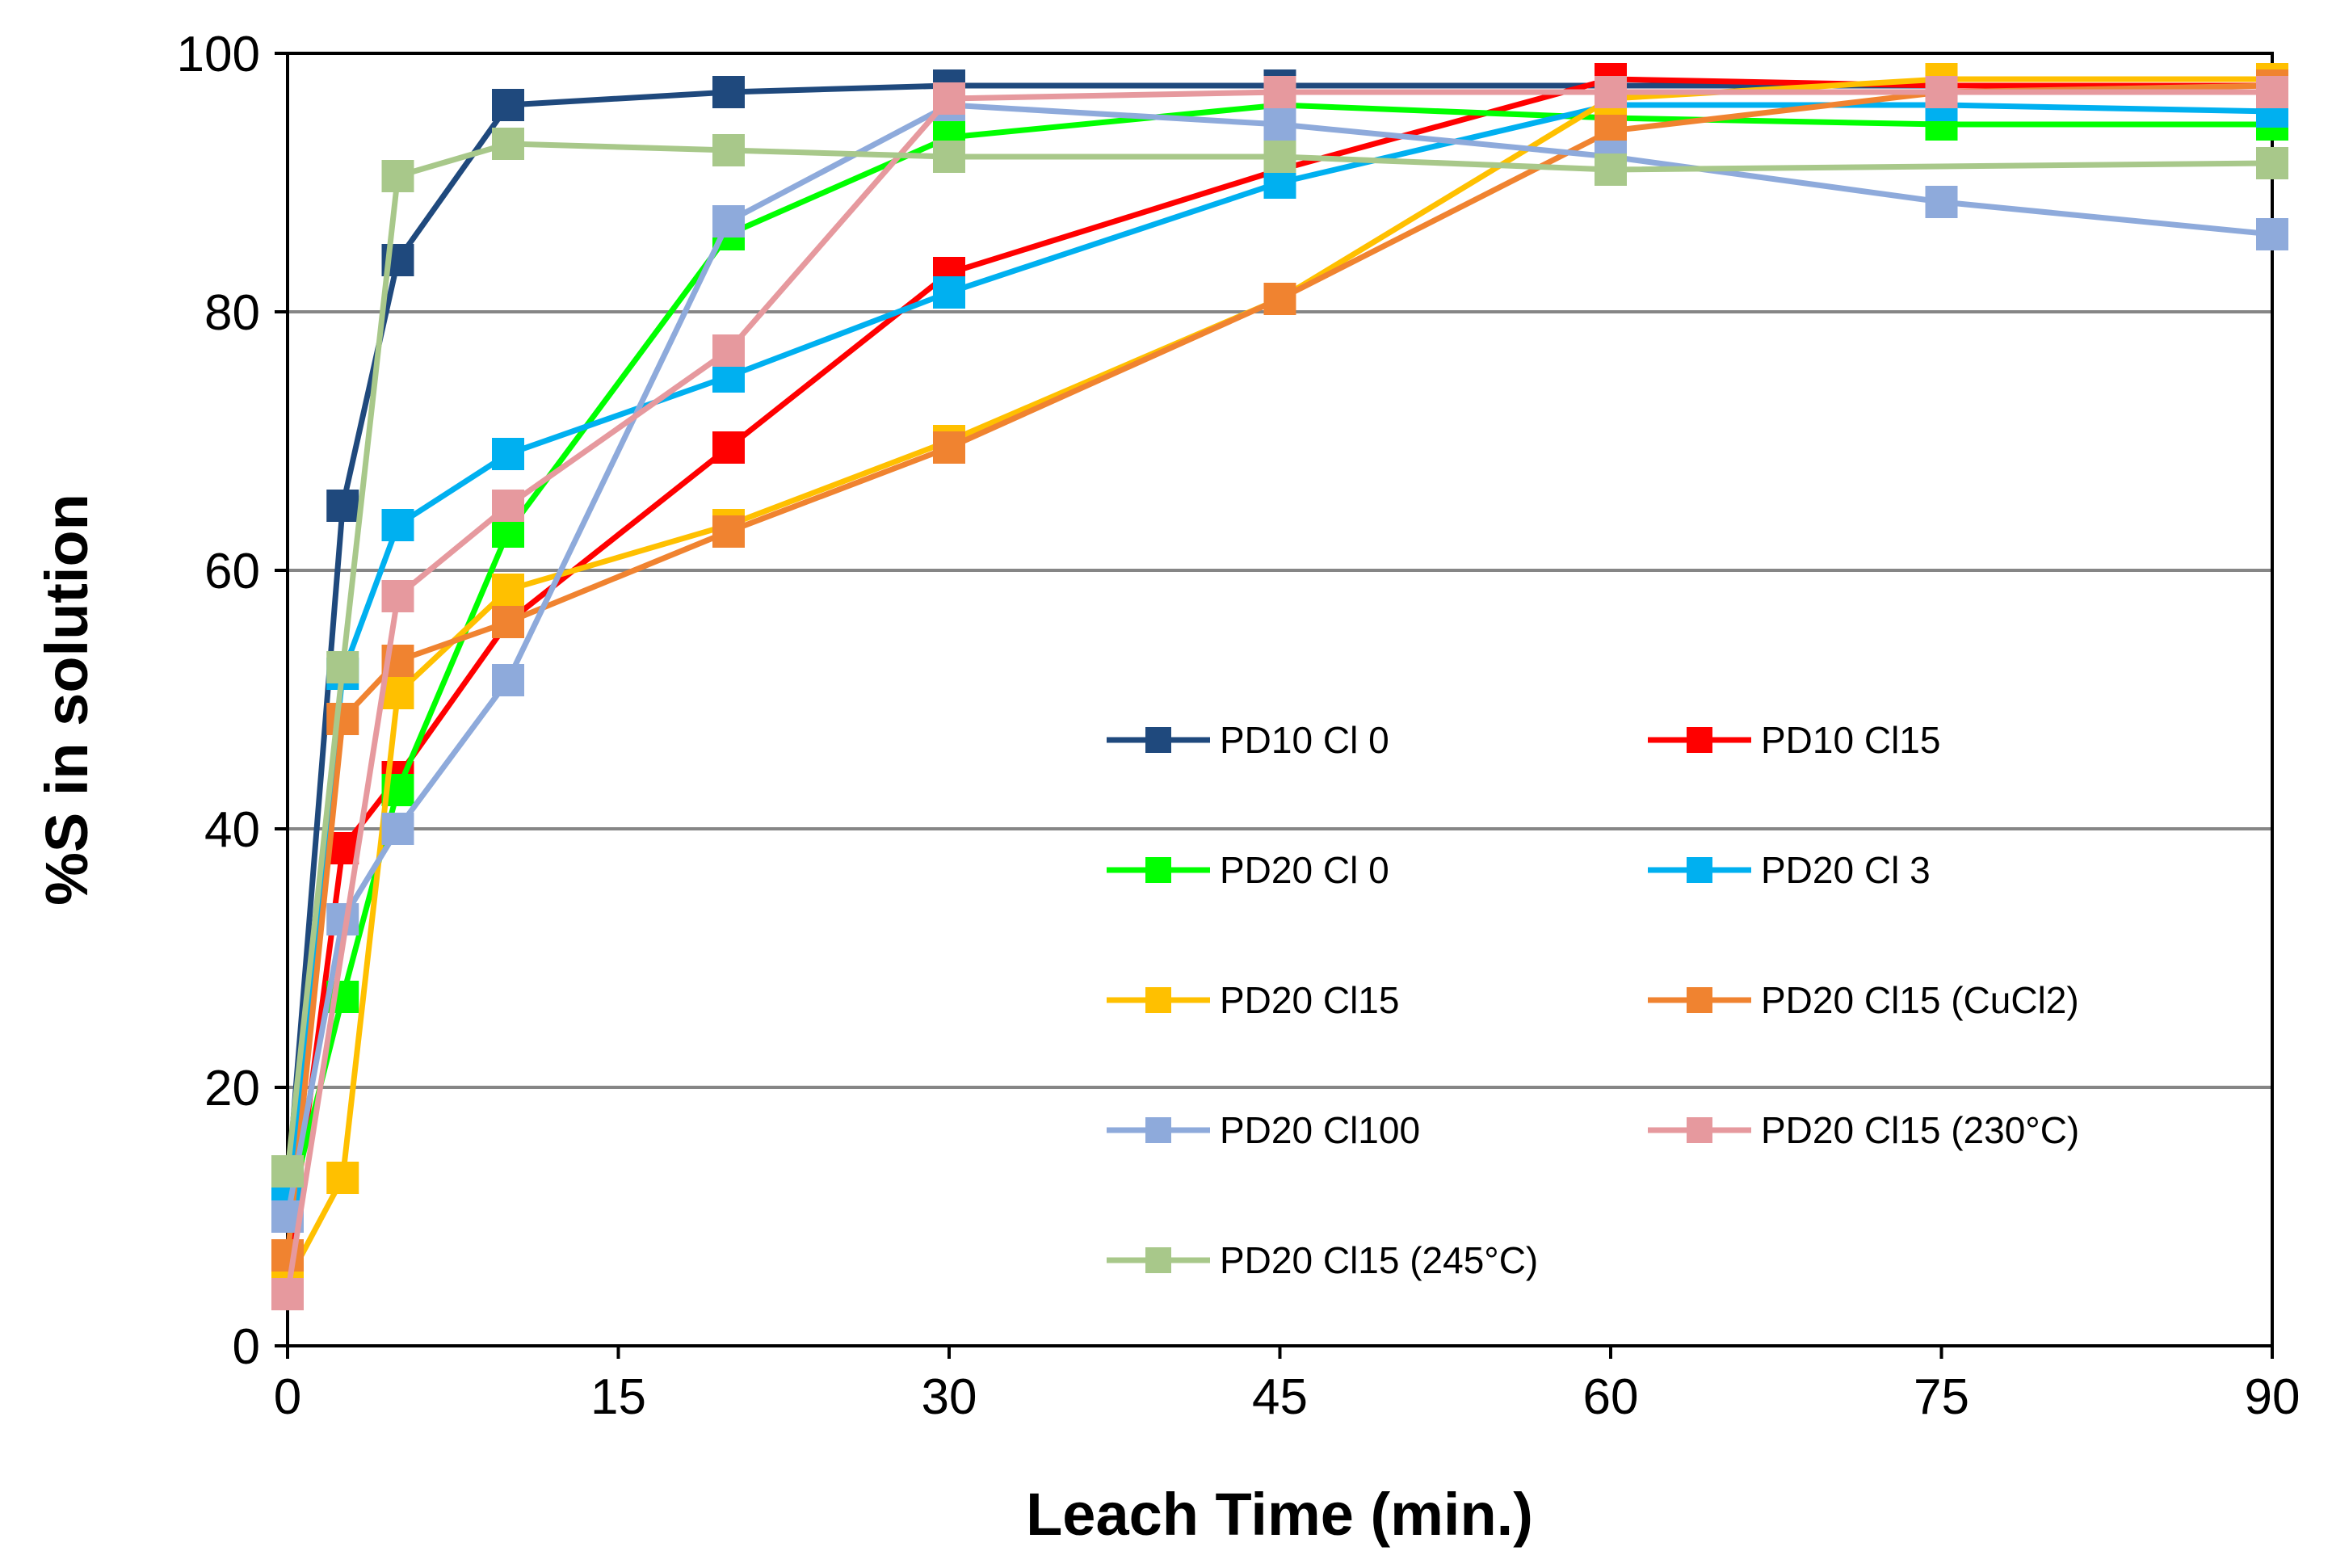 The width and height of the screenshot is (2332, 1568). I want to click on legend-item: PD10 Cl15, so click(1794, 740).